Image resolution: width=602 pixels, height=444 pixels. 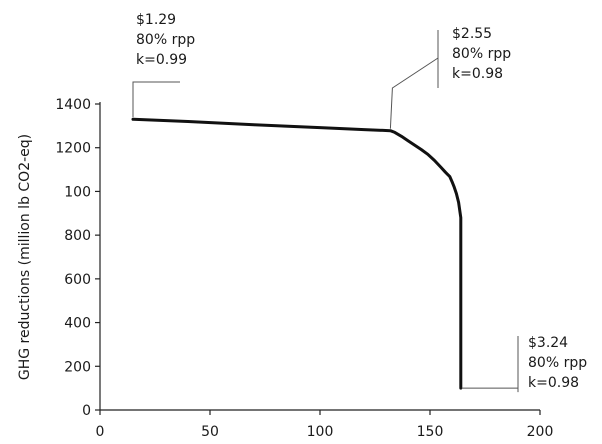 I want to click on annotation-callout: $2.55 80% rpp k=0.98, so click(x=450, y=77).